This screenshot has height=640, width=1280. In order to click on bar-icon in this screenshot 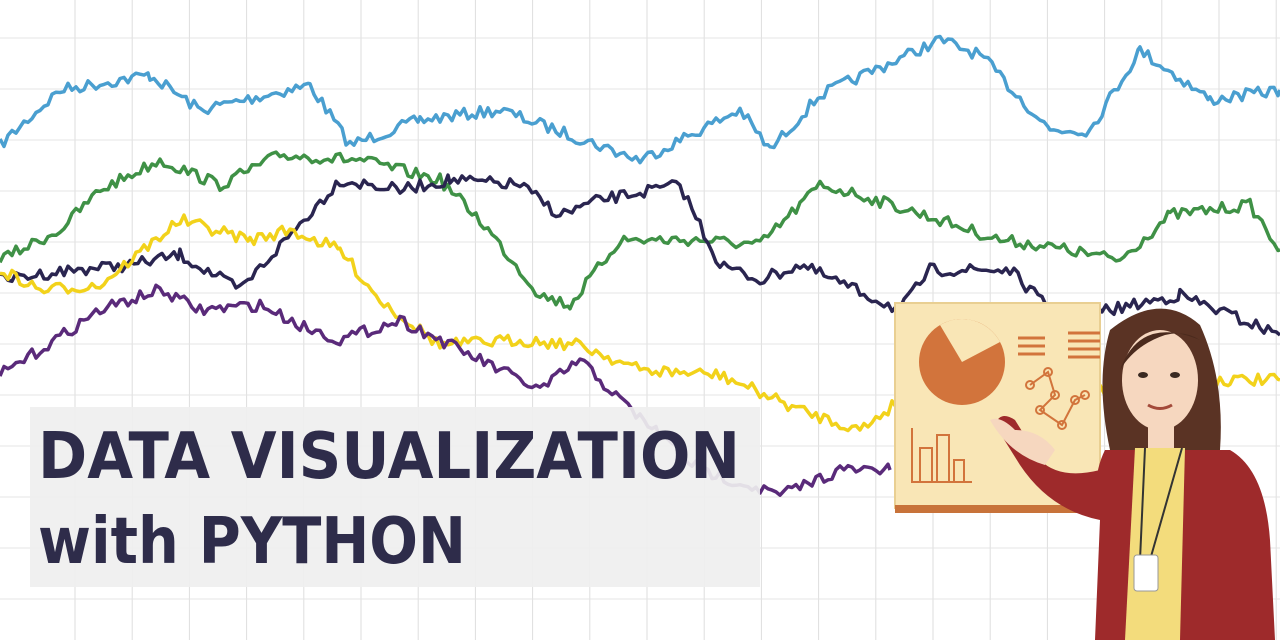, I will do `click(941, 455)`.